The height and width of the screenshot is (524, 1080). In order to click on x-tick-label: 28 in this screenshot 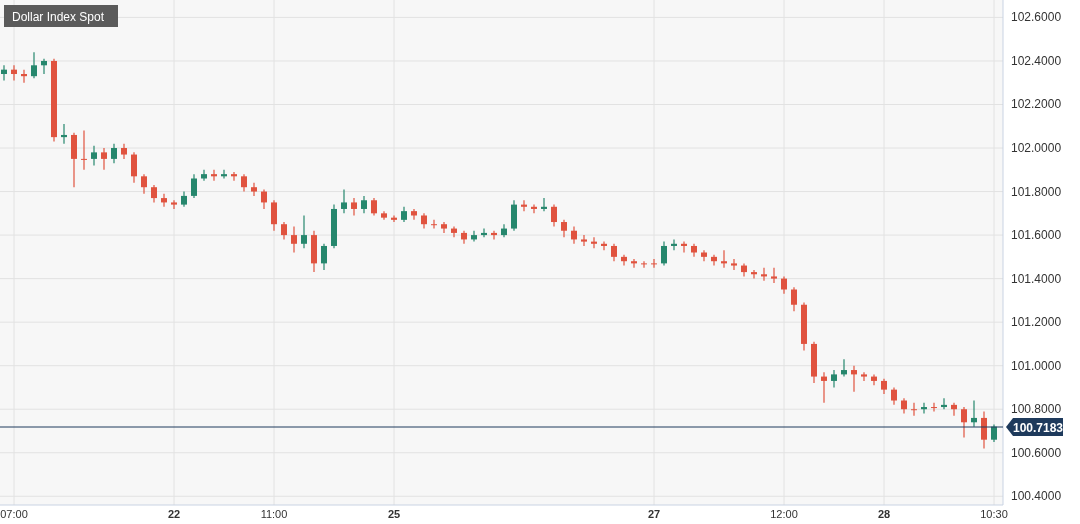, I will do `click(884, 514)`.